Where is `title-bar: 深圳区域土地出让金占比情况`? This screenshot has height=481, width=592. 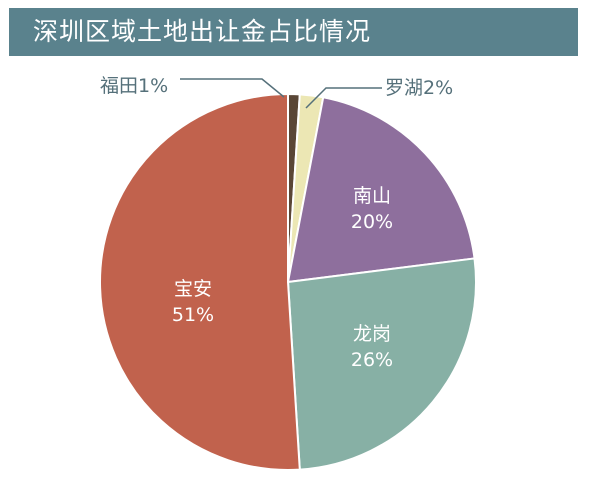 title-bar: 深圳区域土地出让金占比情况 is located at coordinates (293, 32).